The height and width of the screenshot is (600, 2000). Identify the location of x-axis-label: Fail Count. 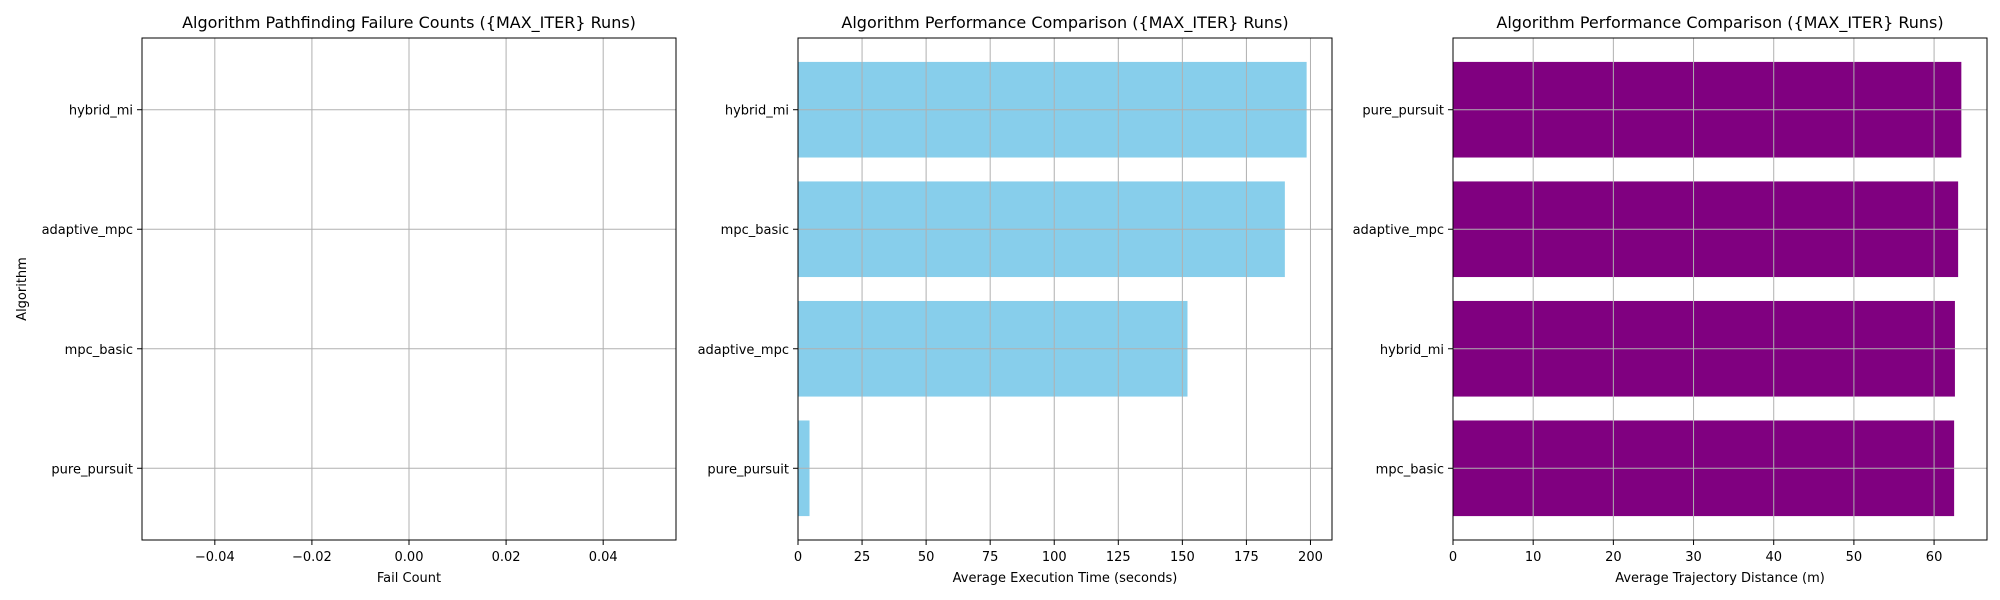
(409, 578).